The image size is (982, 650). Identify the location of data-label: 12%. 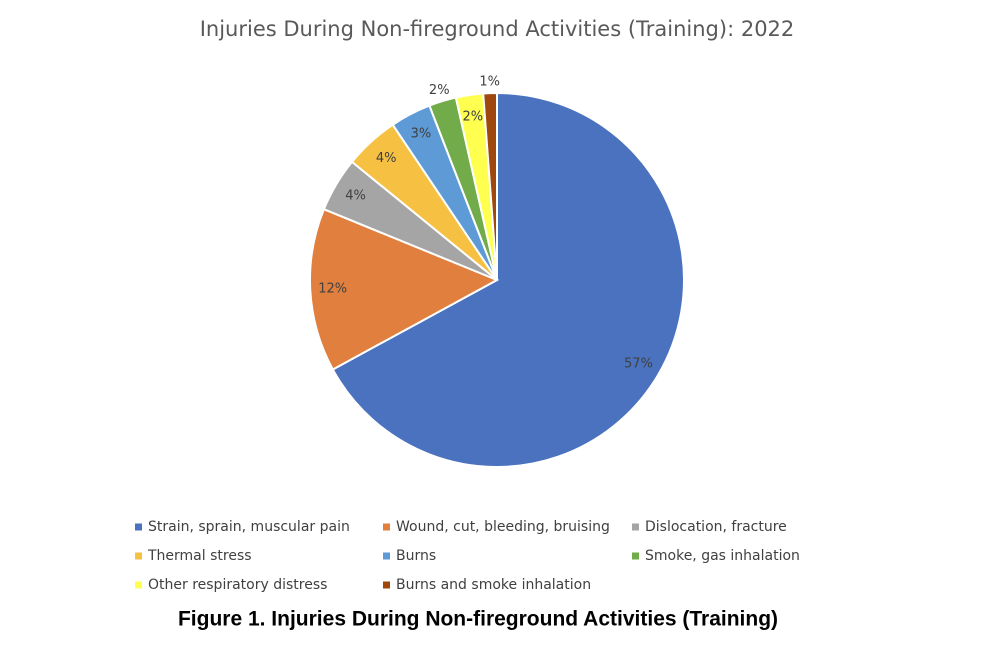
(332, 289).